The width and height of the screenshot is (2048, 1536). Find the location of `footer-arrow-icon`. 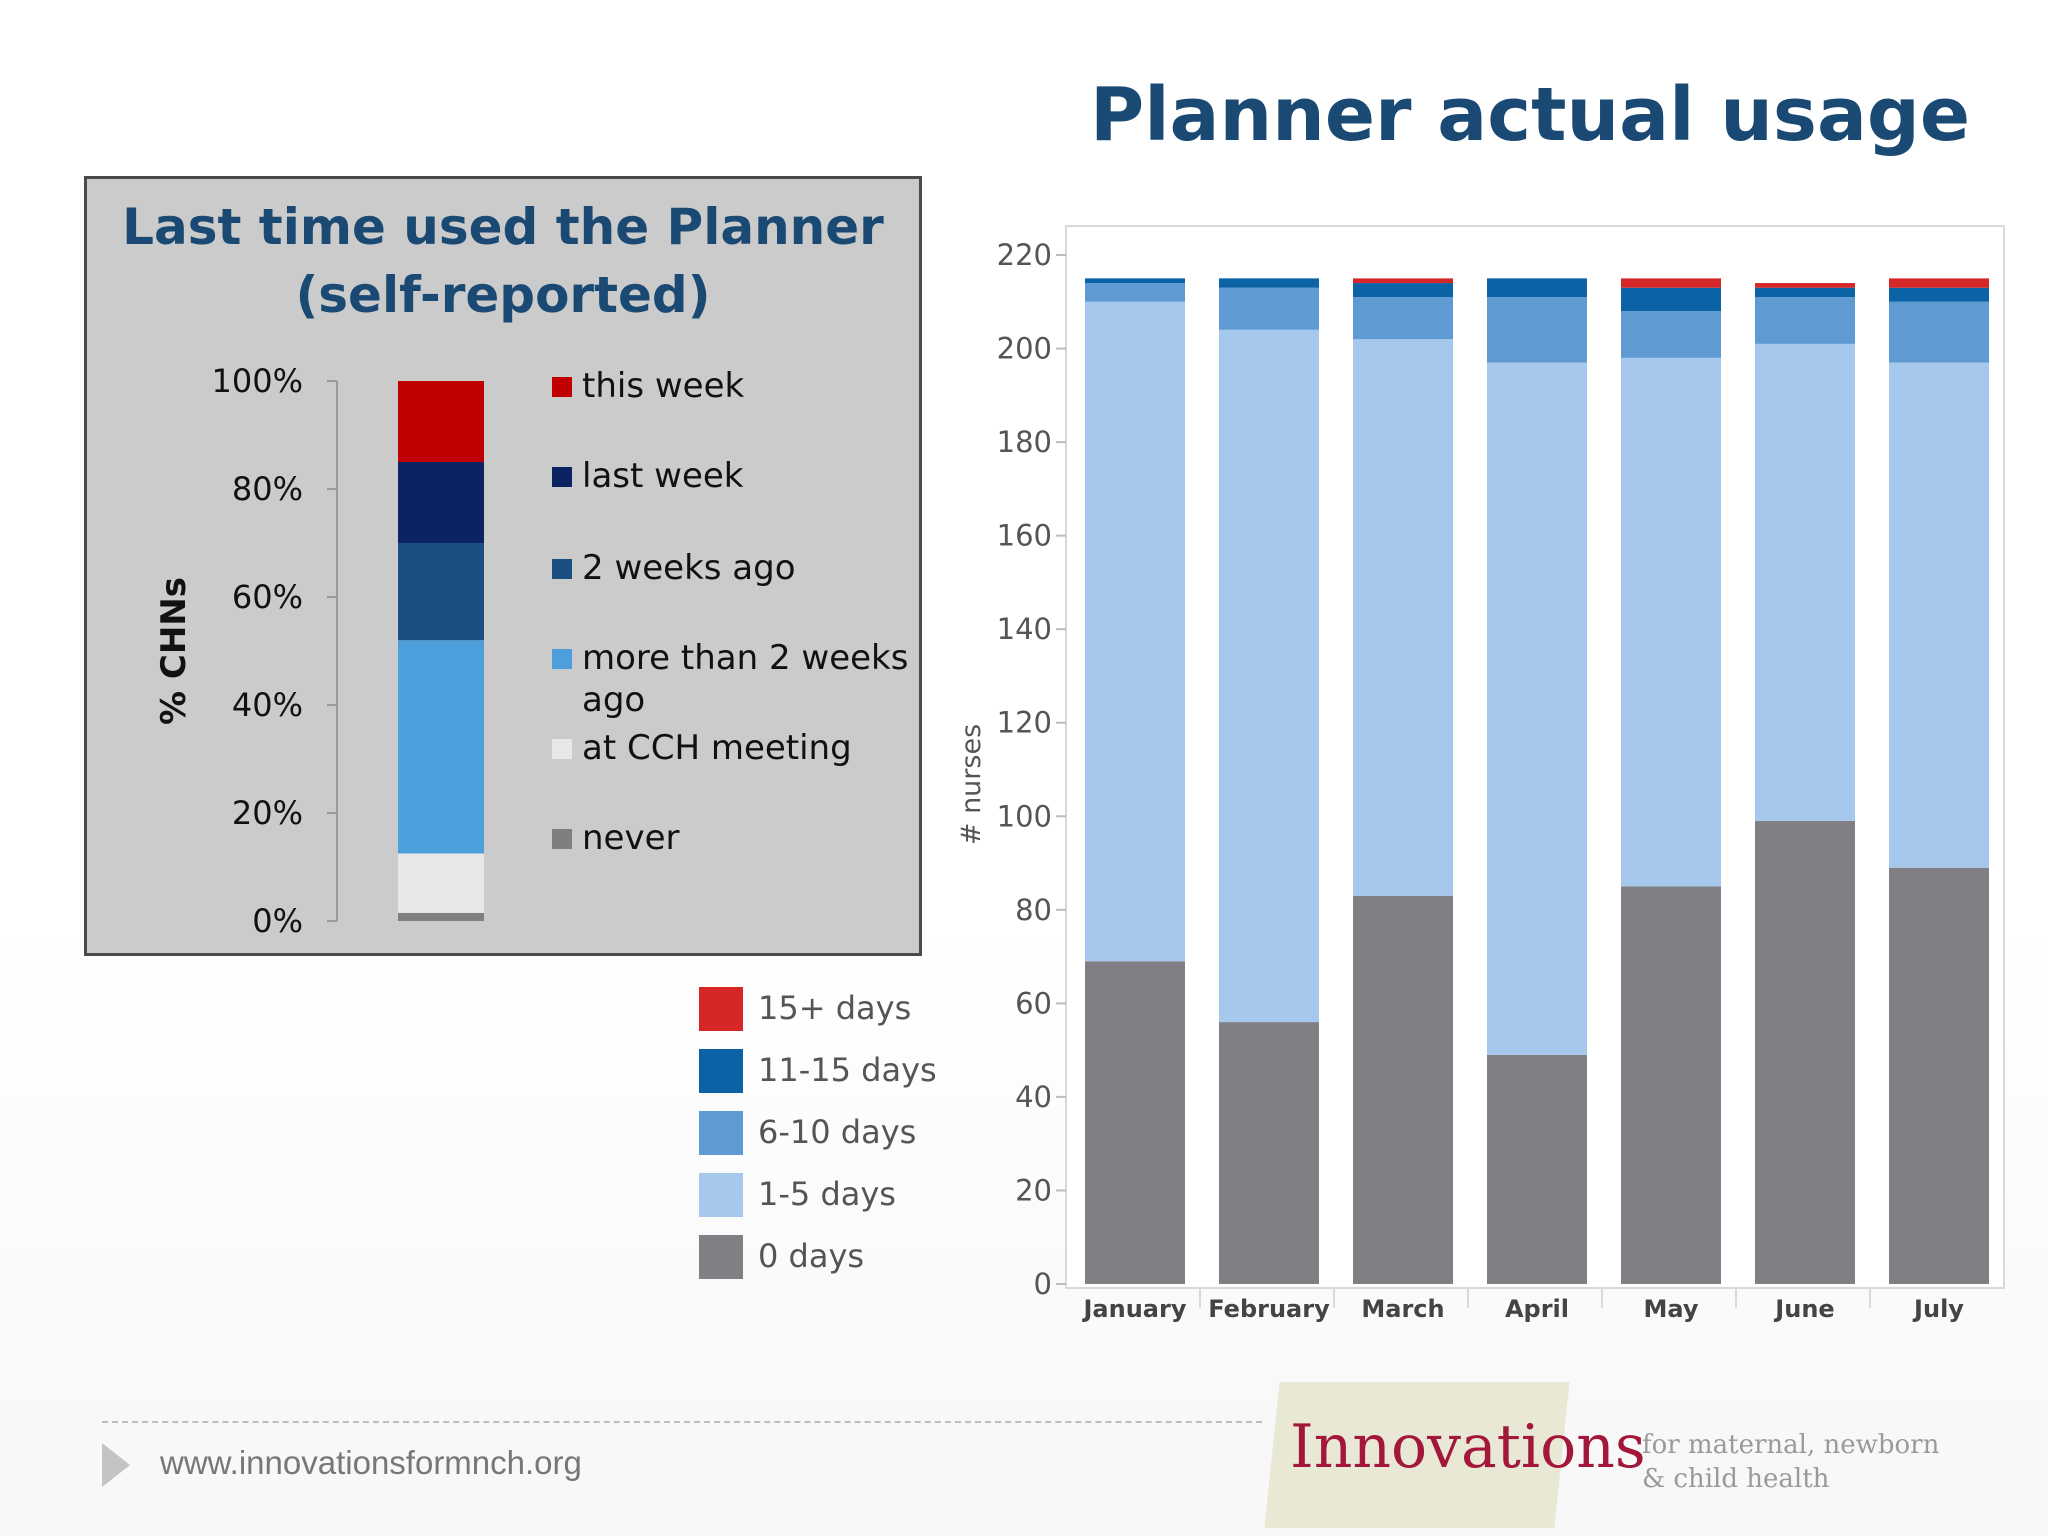

footer-arrow-icon is located at coordinates (116, 1465).